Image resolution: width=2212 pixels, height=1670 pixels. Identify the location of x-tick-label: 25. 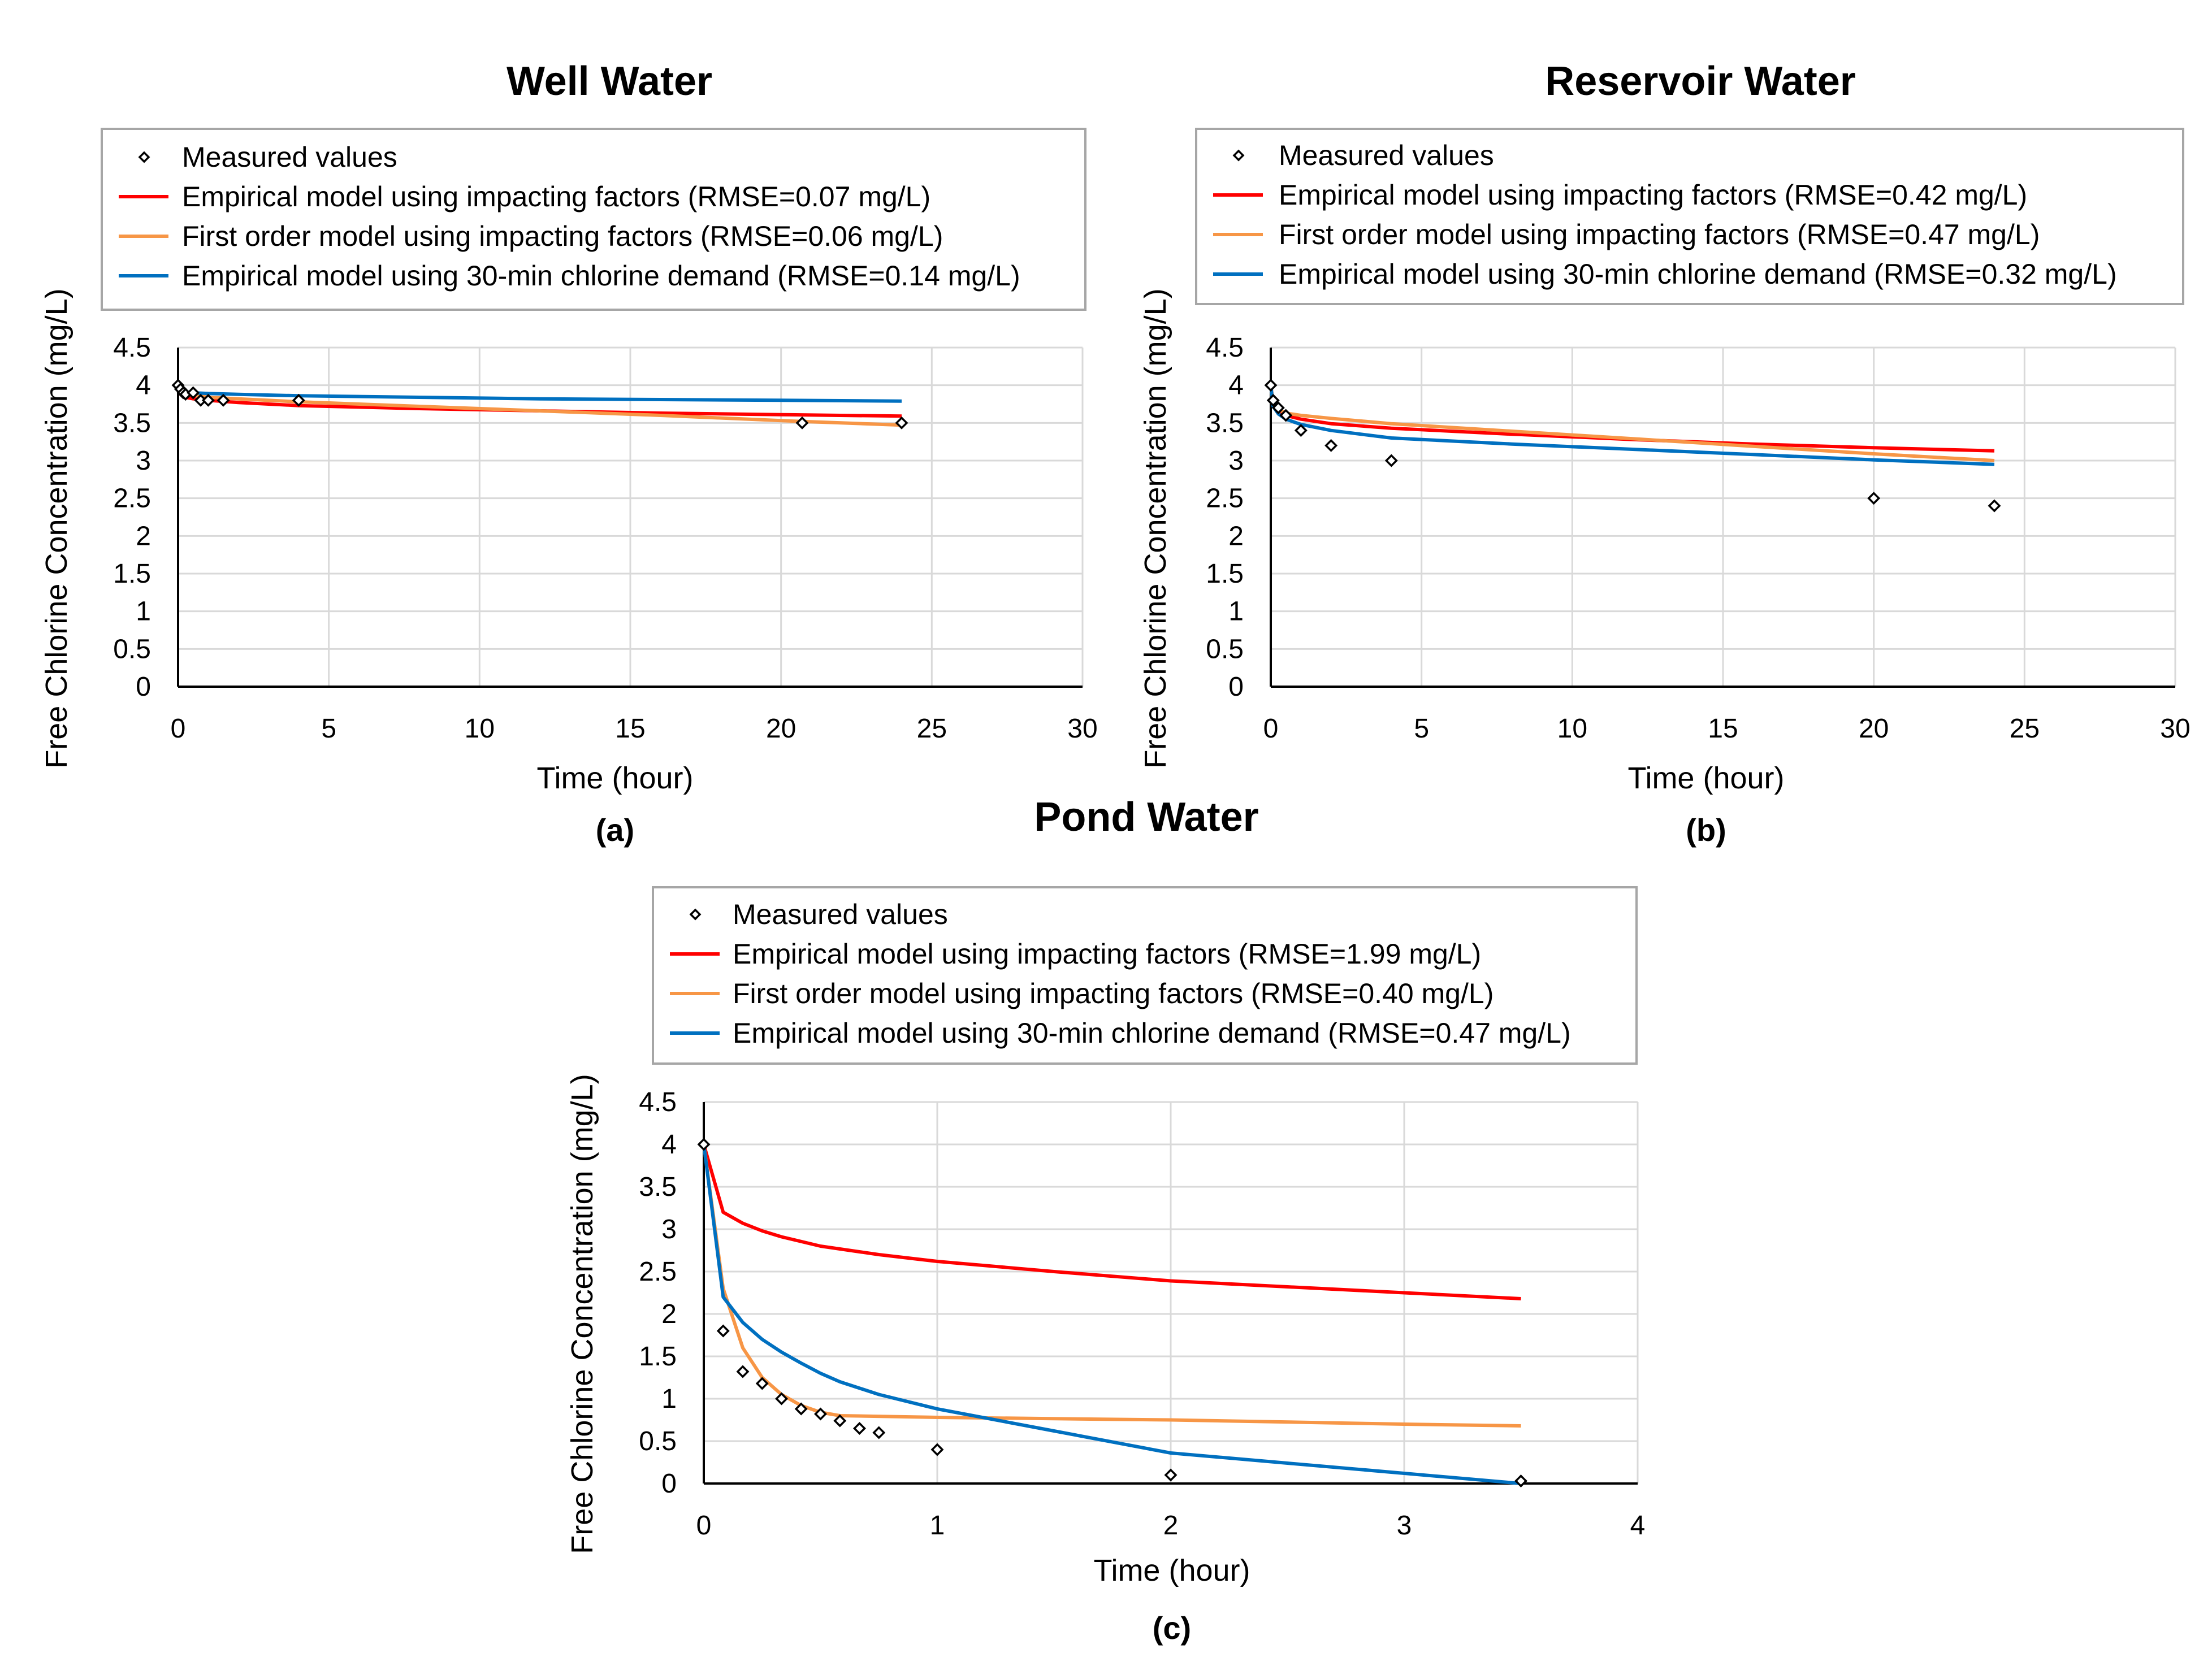
(2025, 729).